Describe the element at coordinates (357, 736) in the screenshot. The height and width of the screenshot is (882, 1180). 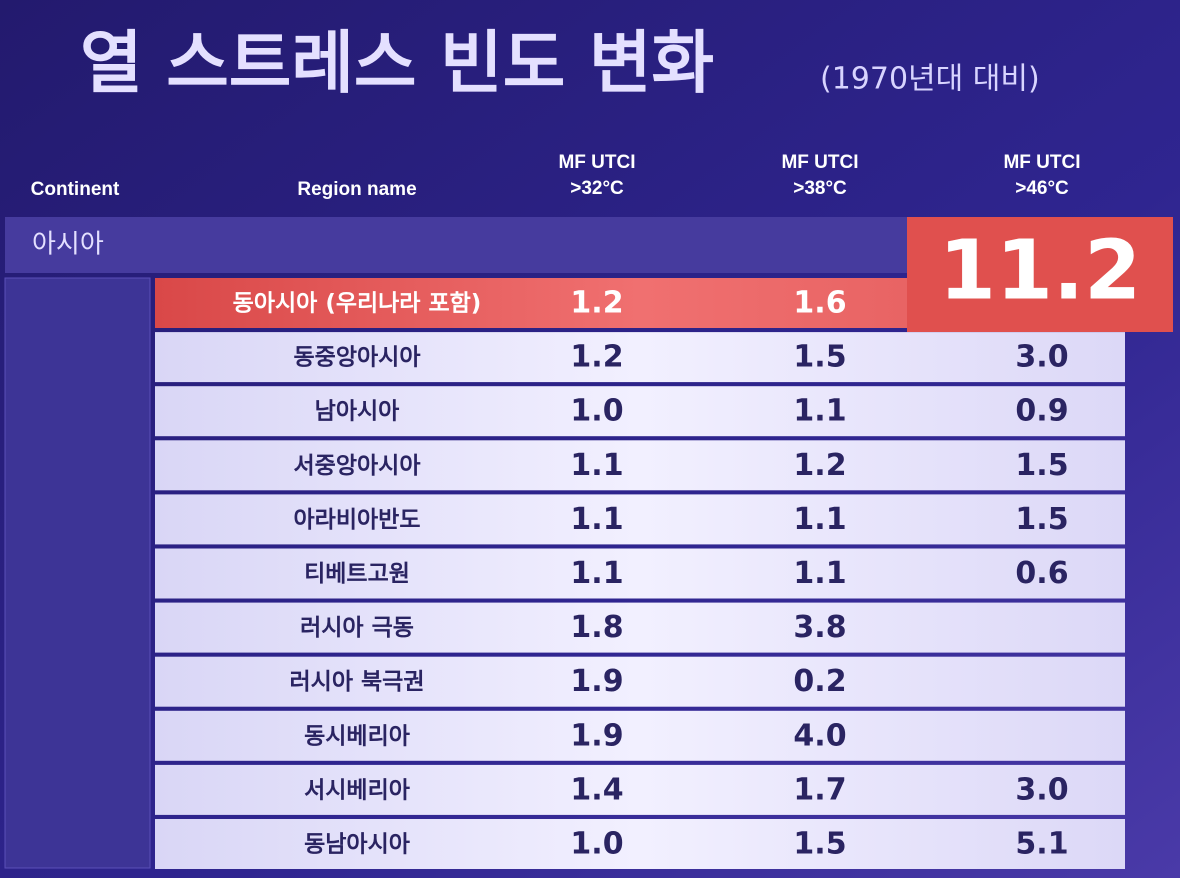
I see `region-name: 동시베리아` at that location.